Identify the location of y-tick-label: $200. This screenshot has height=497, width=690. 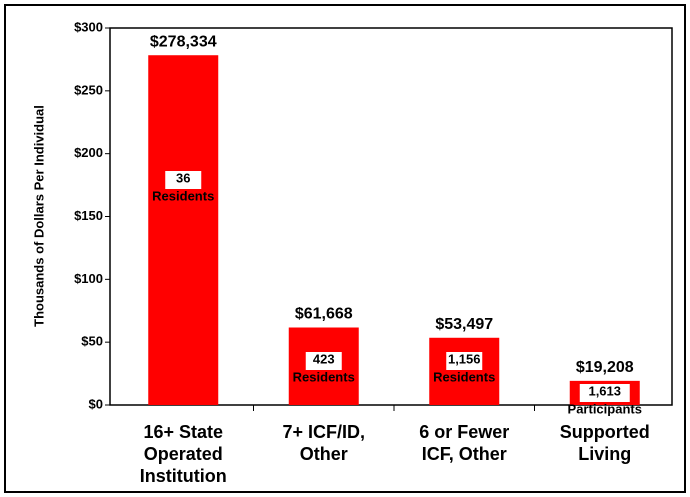
(88, 152).